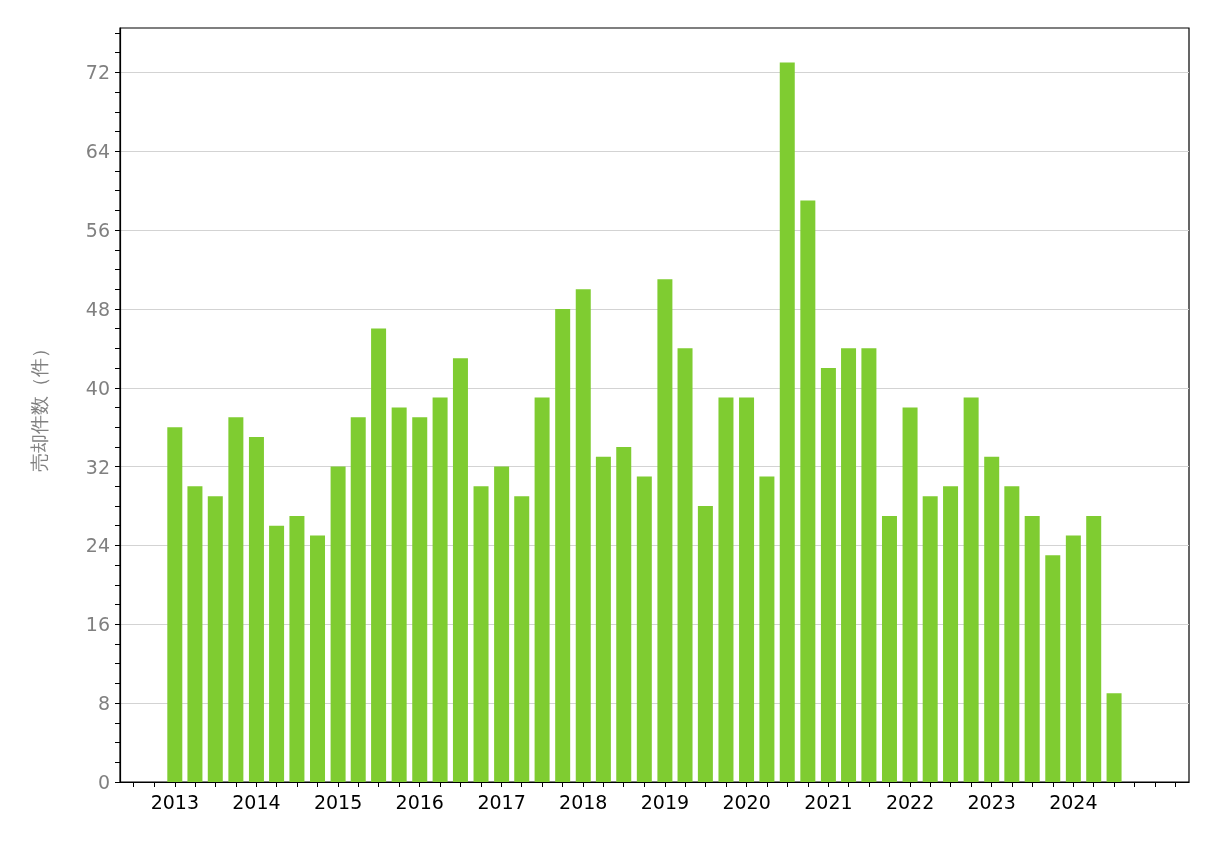 This screenshot has width=1216, height=855. I want to click on x-tick-label: 2018, so click(583, 801).